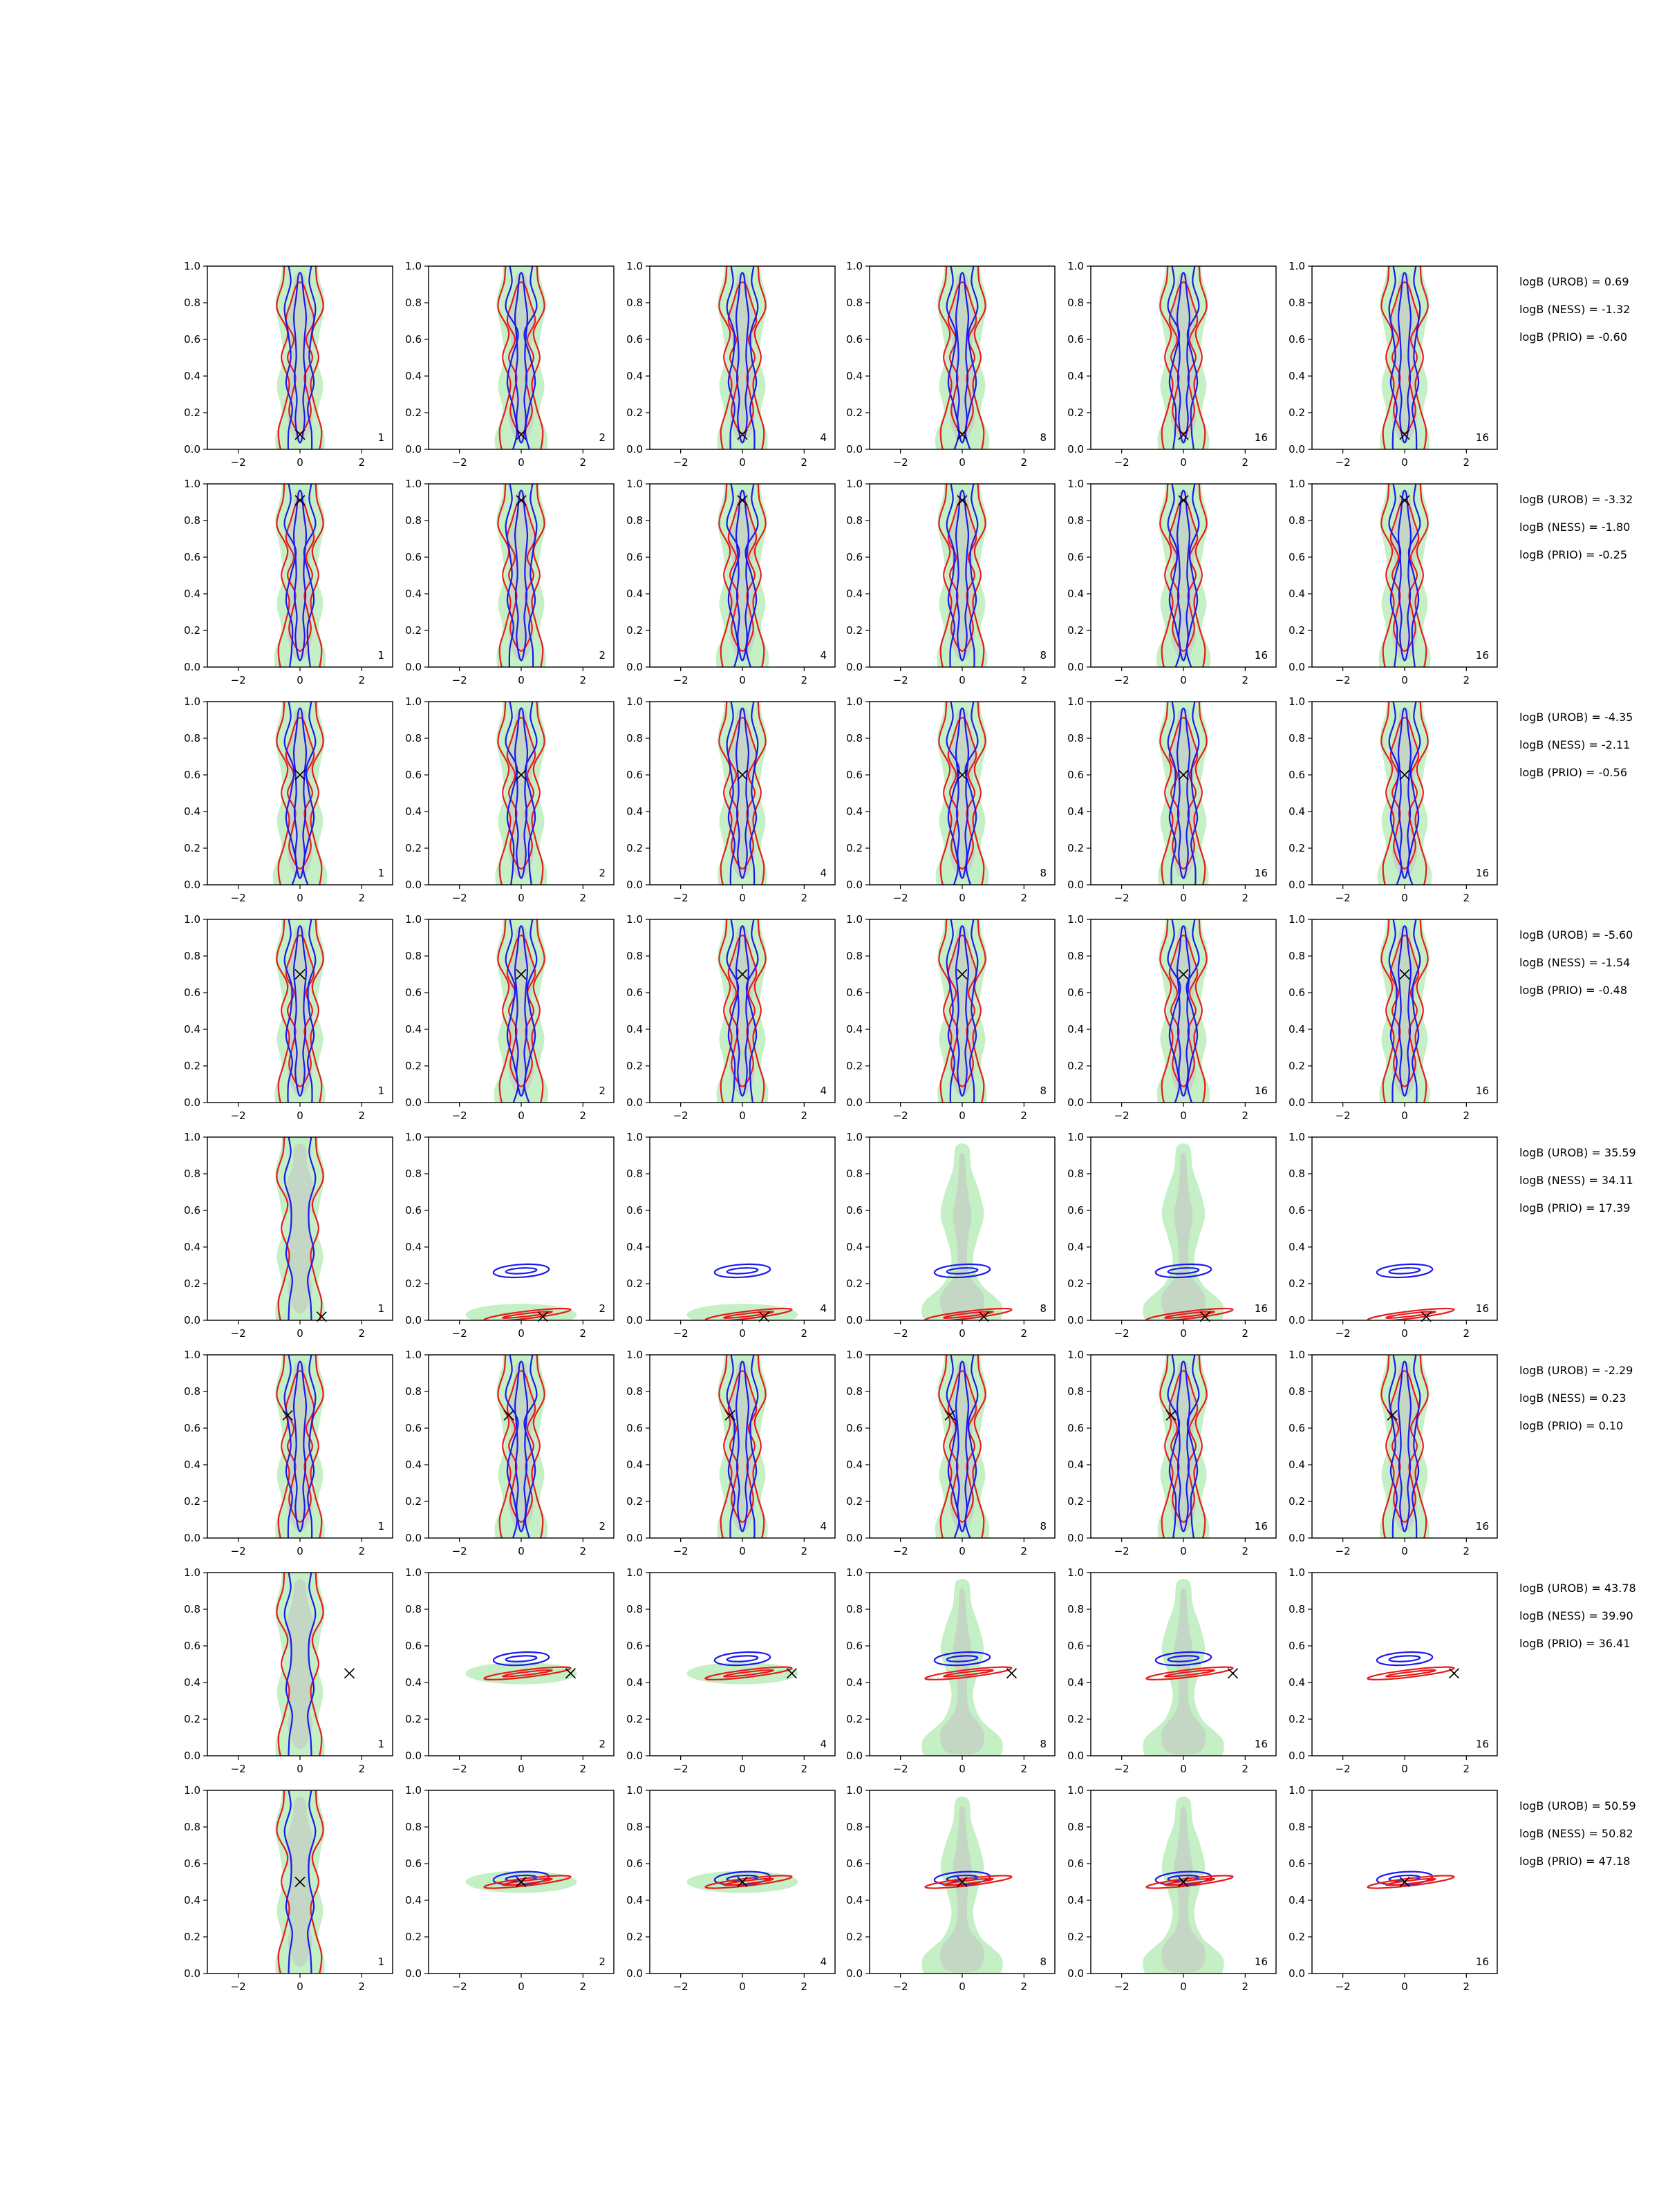  I want to click on panel-count-label: 2, so click(602, 1744).